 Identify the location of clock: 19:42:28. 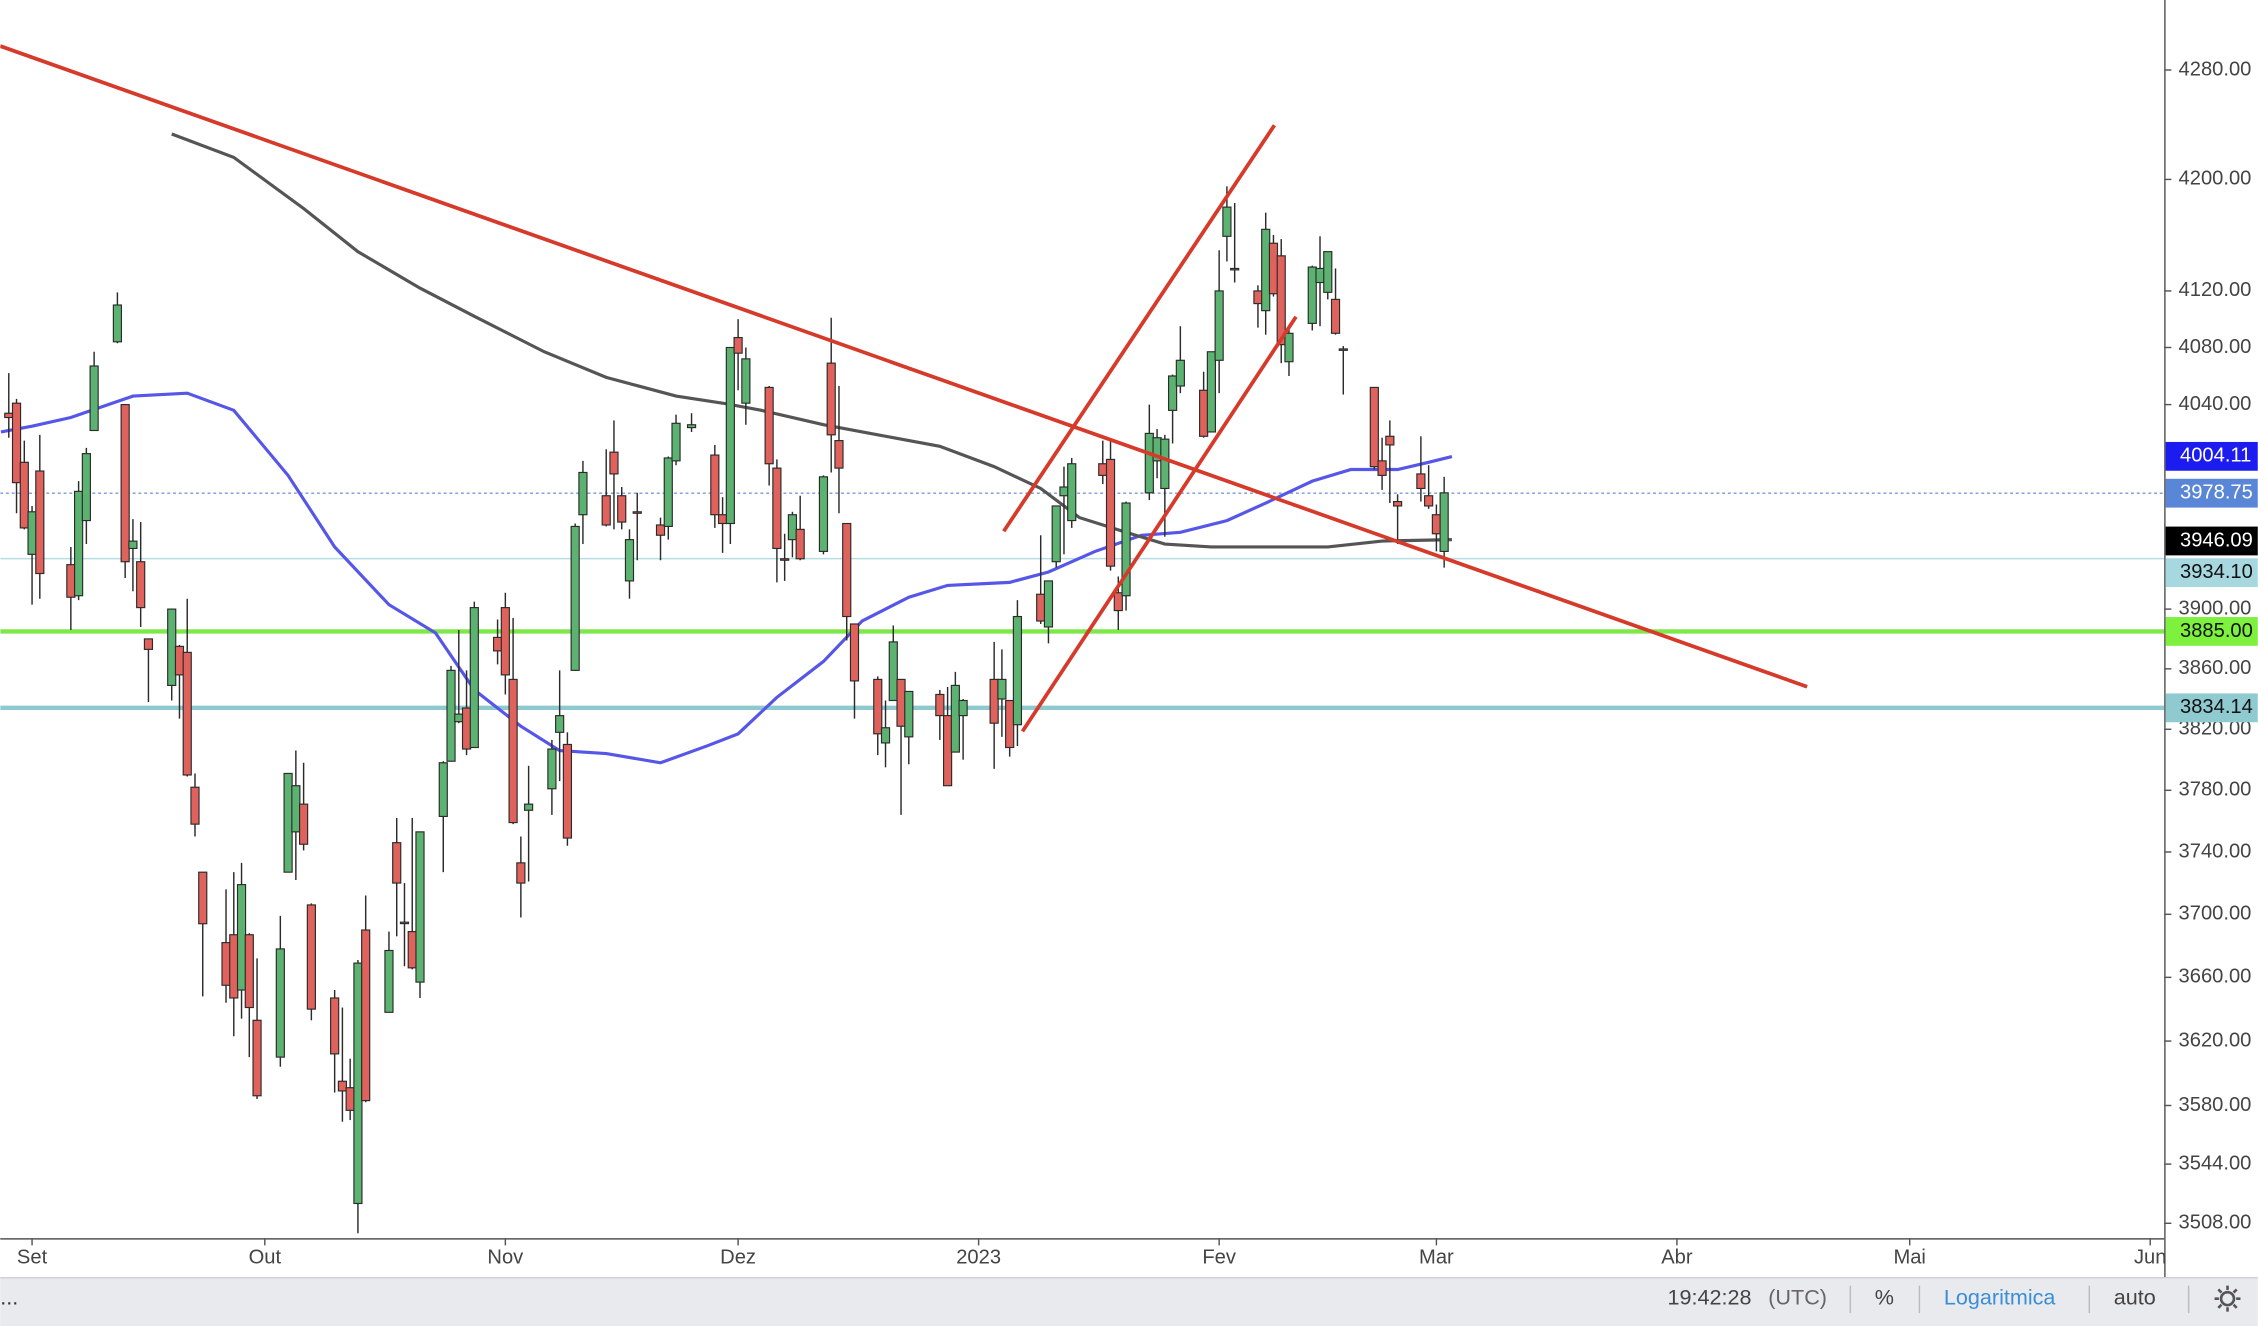
(1709, 1296).